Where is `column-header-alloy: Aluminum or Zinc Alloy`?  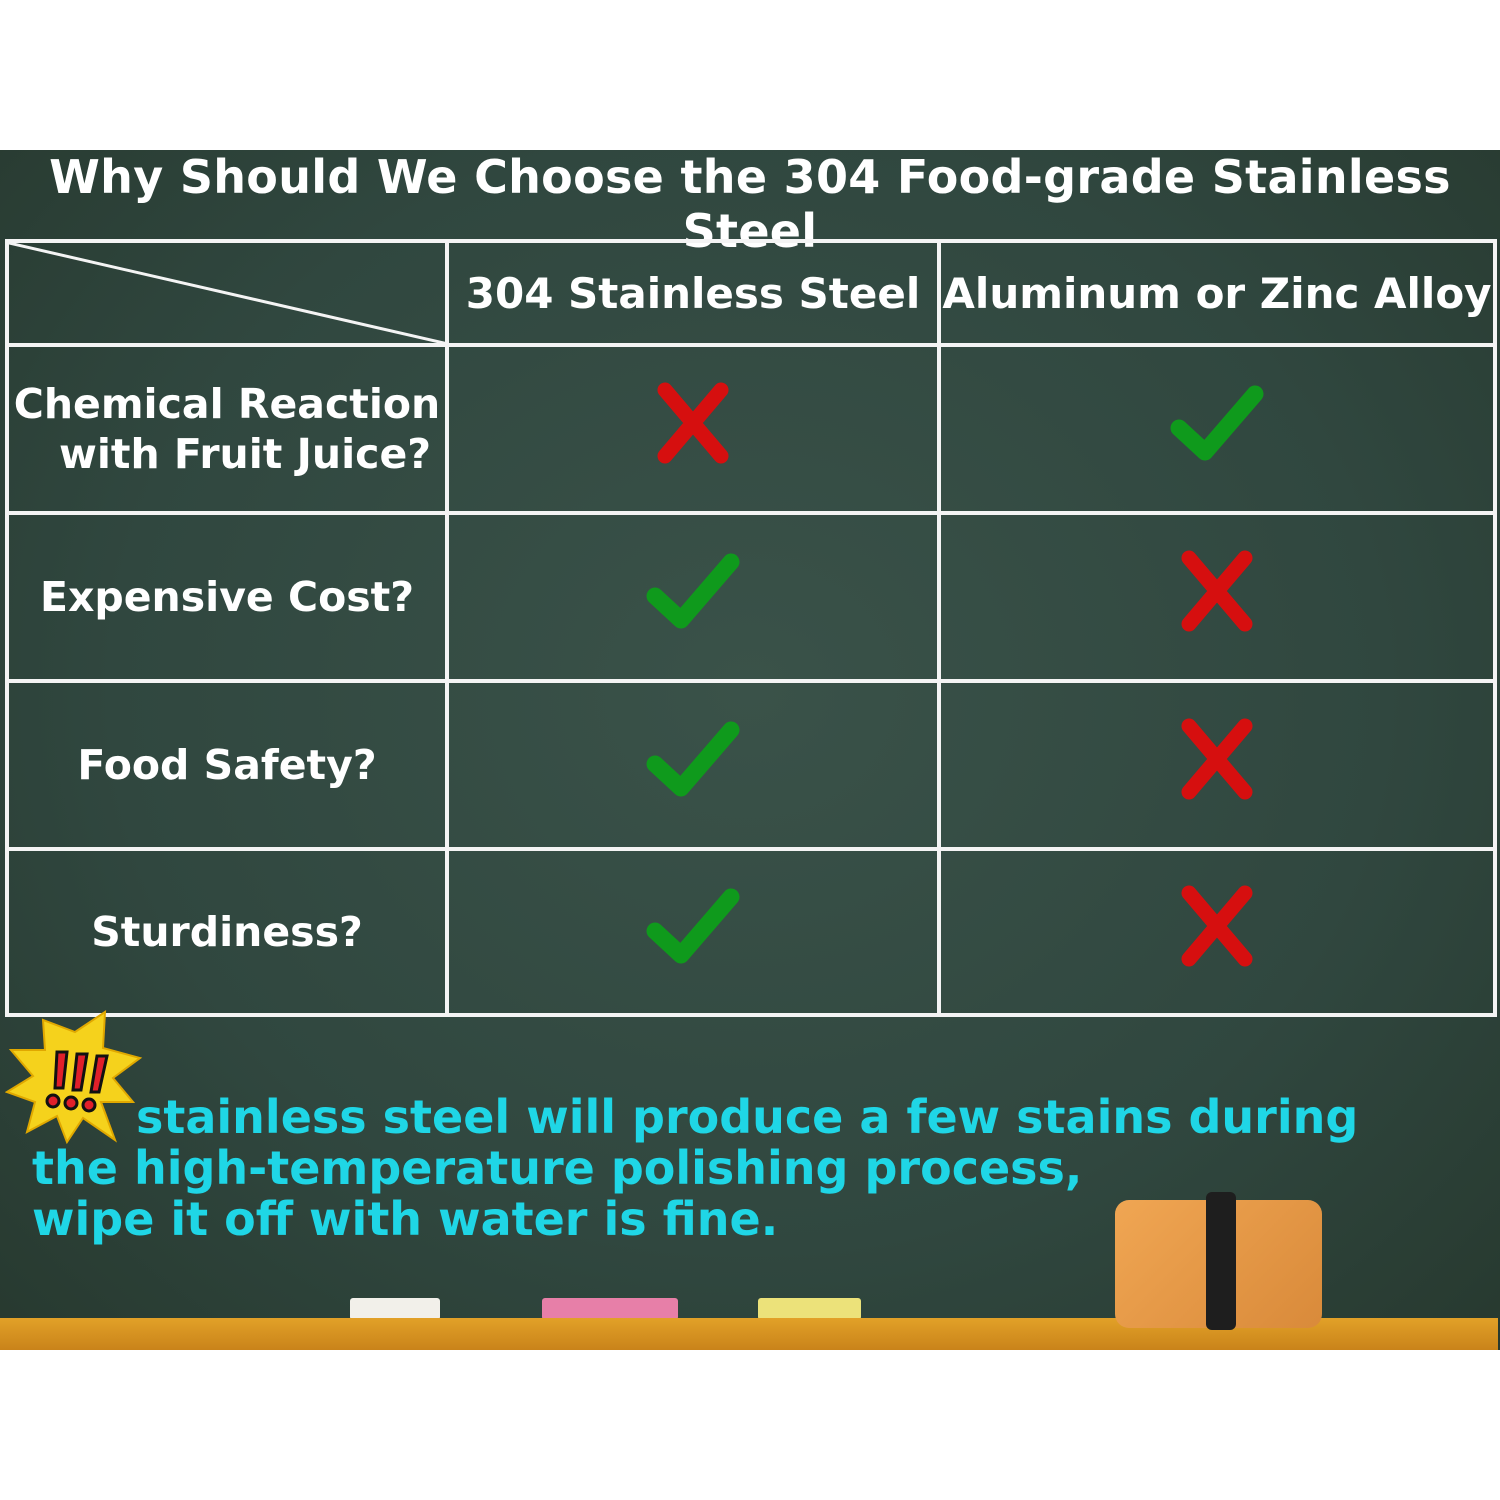 column-header-alloy: Aluminum or Zinc Alloy is located at coordinates (1217, 293).